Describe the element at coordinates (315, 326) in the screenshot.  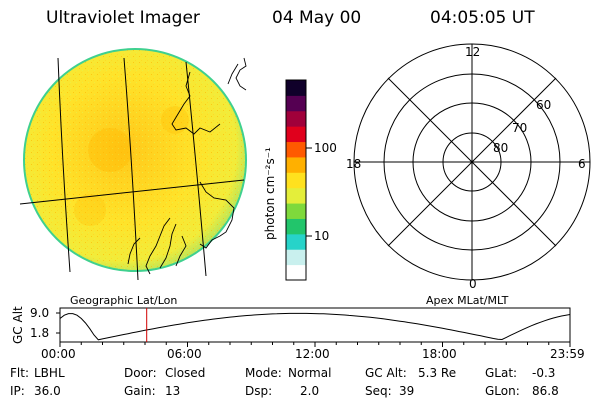
I see `altitude-curve` at that location.